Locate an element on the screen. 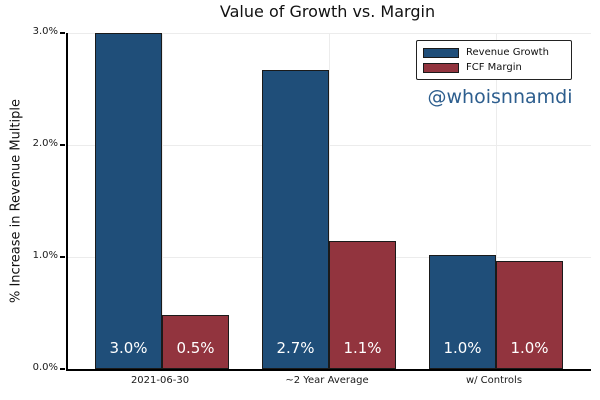 Image resolution: width=600 pixels, height=400 pixels. y-tick-label: 2.0% is located at coordinates (45, 143).